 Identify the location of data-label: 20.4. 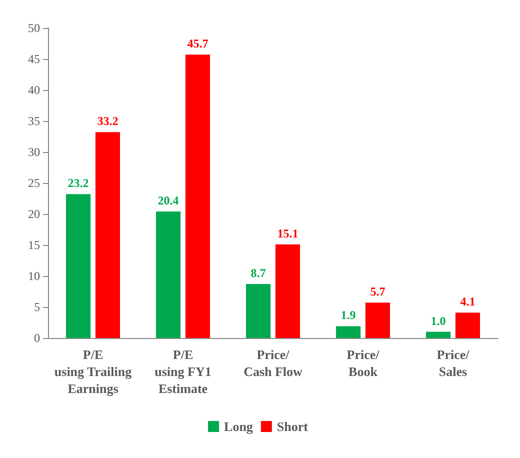
(168, 201).